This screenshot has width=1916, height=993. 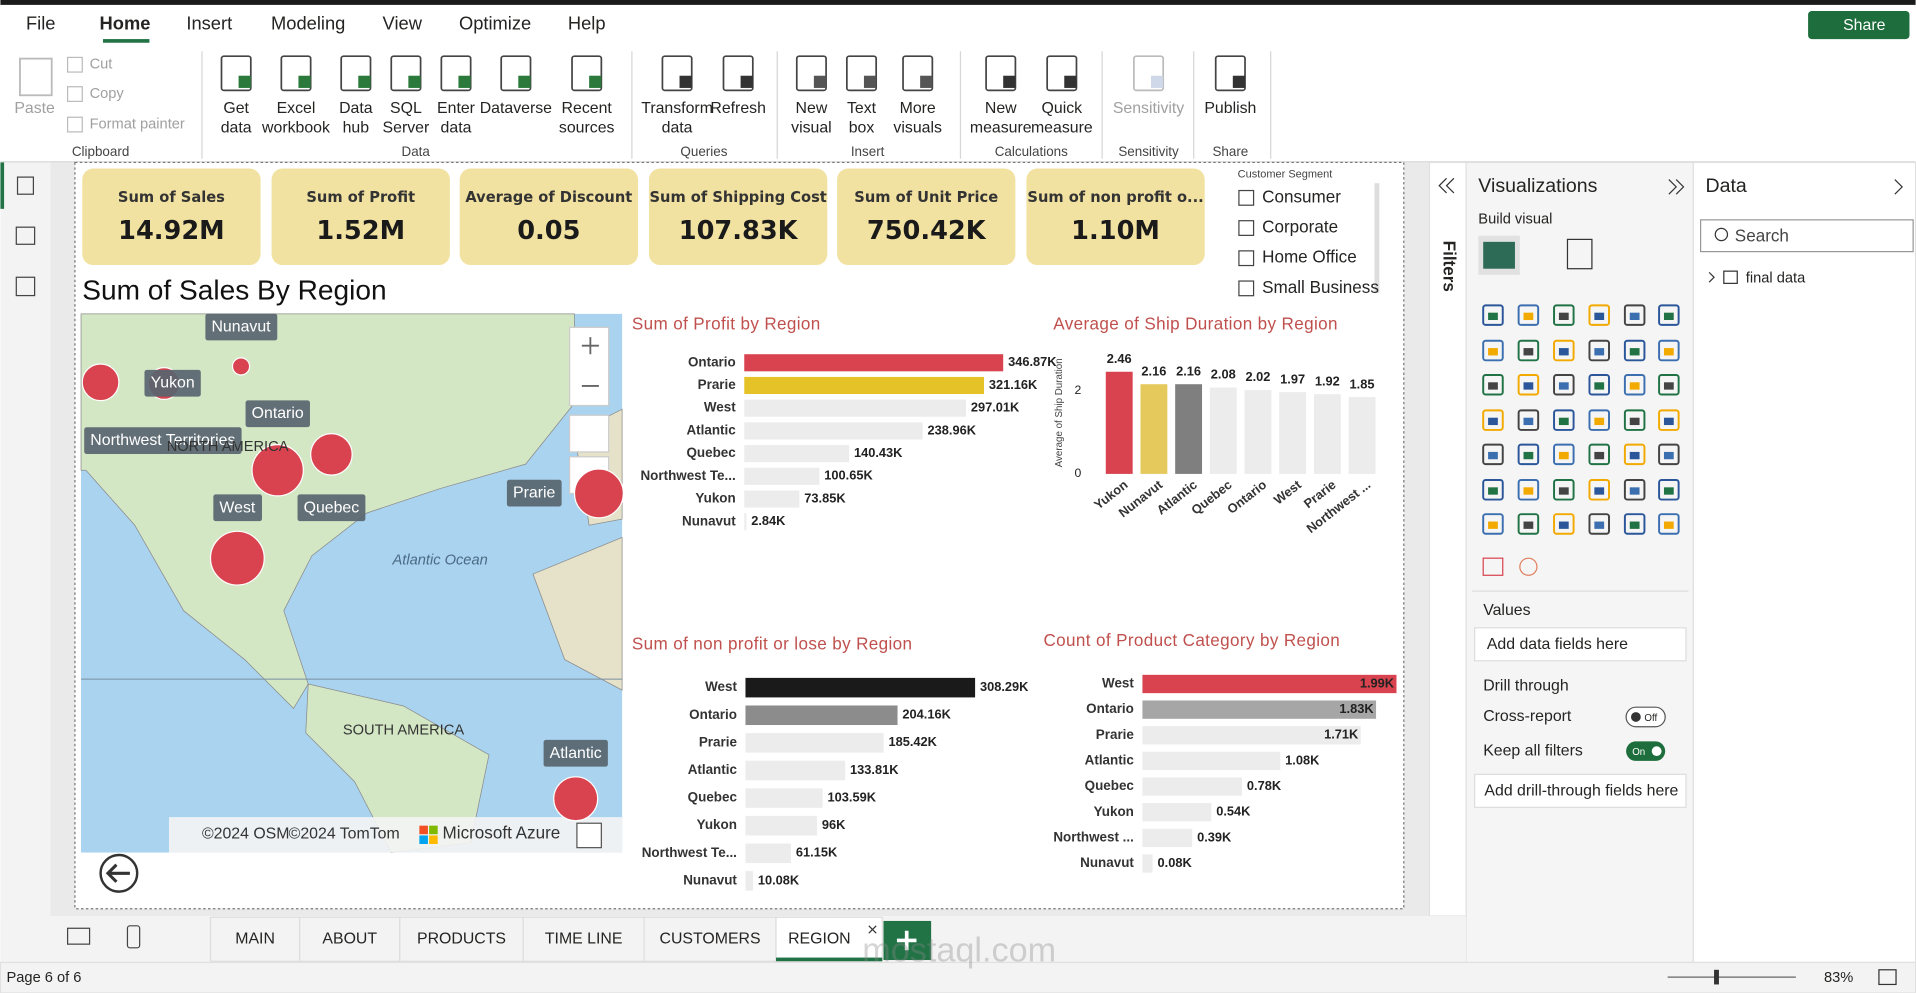 I want to click on slicer-option: Consumer, so click(x=1301, y=196).